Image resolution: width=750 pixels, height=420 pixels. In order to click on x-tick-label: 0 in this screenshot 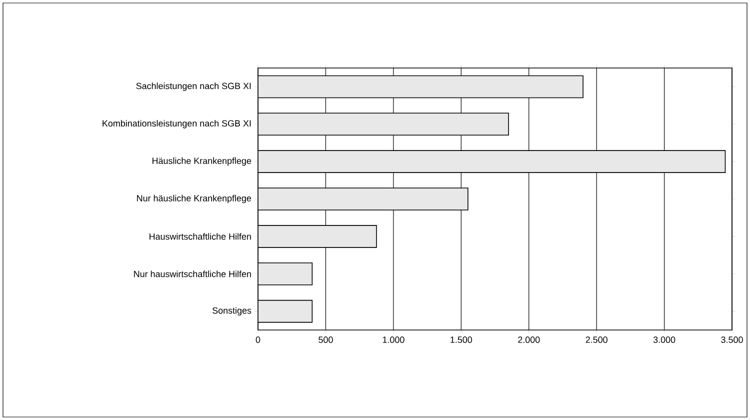, I will do `click(258, 339)`.